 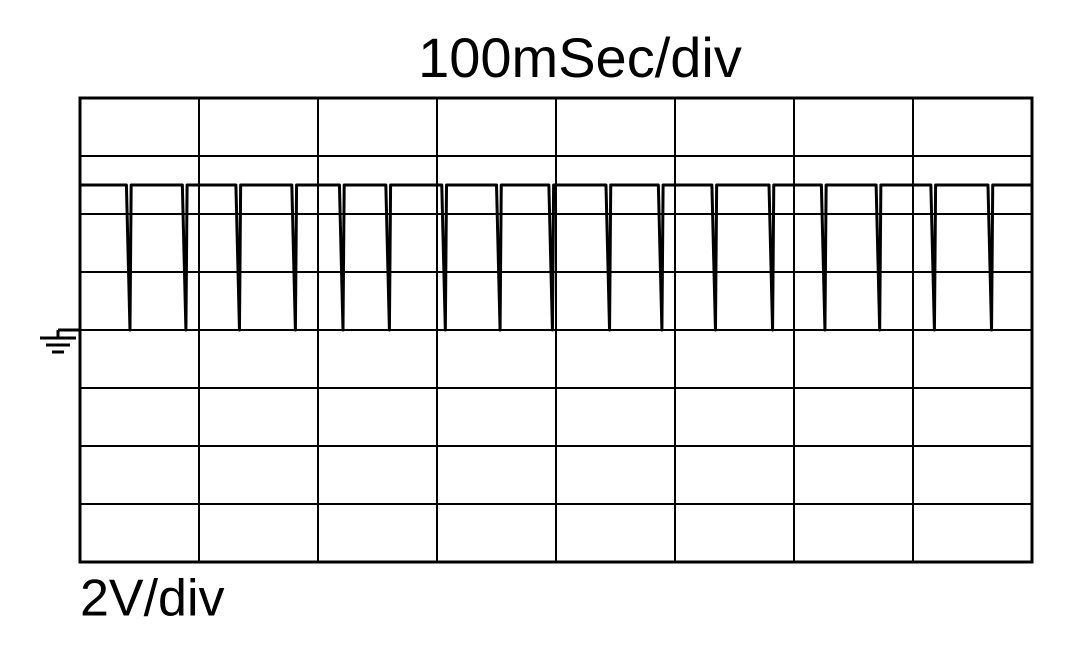 I want to click on y-scale-label: 2V/div, so click(x=152, y=599).